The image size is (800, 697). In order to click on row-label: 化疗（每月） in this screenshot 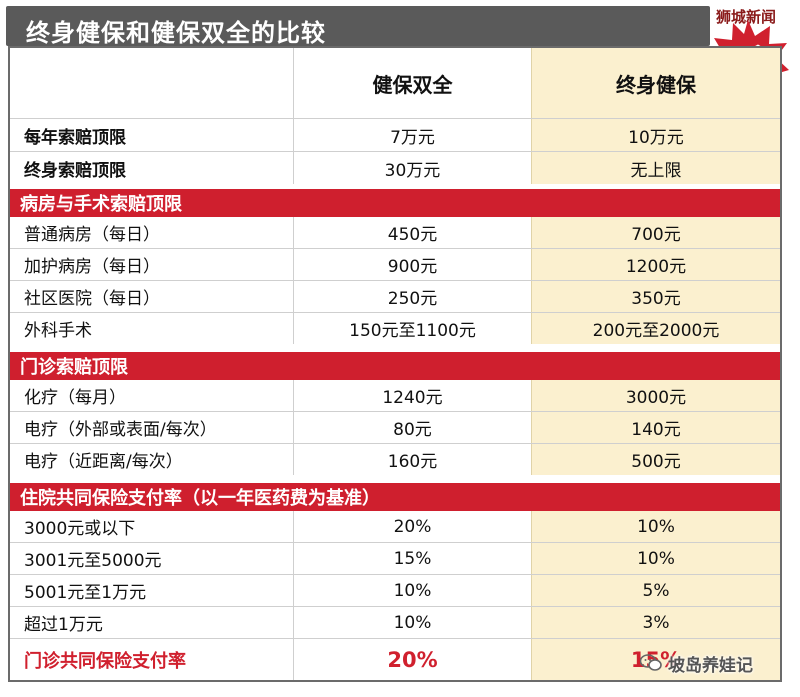, I will do `click(75, 398)`.